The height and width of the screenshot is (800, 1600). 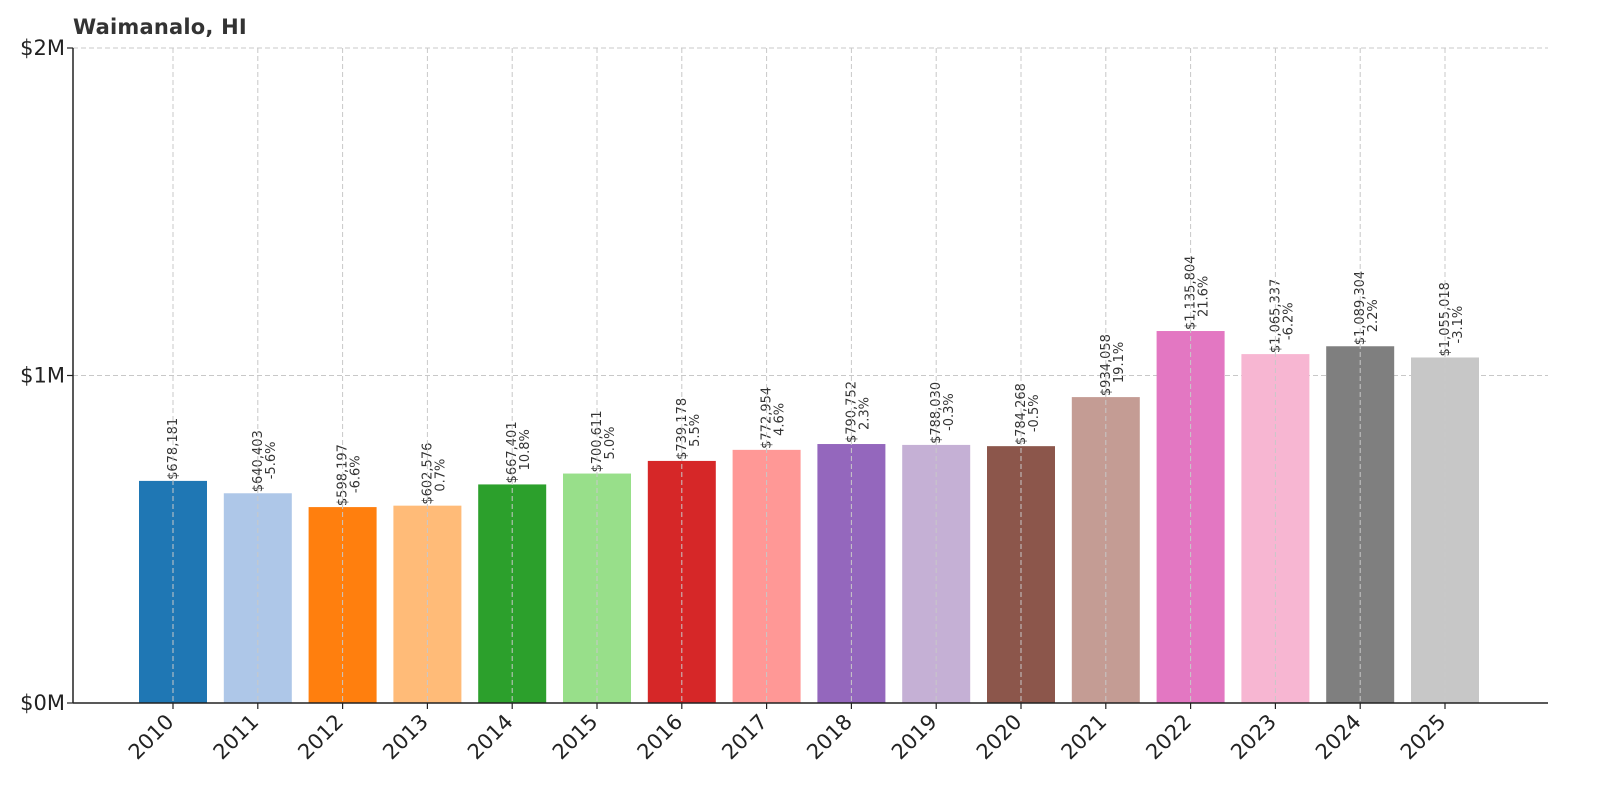 What do you see at coordinates (1034, 413) in the screenshot?
I see `bar-change-label: -0.5%` at bounding box center [1034, 413].